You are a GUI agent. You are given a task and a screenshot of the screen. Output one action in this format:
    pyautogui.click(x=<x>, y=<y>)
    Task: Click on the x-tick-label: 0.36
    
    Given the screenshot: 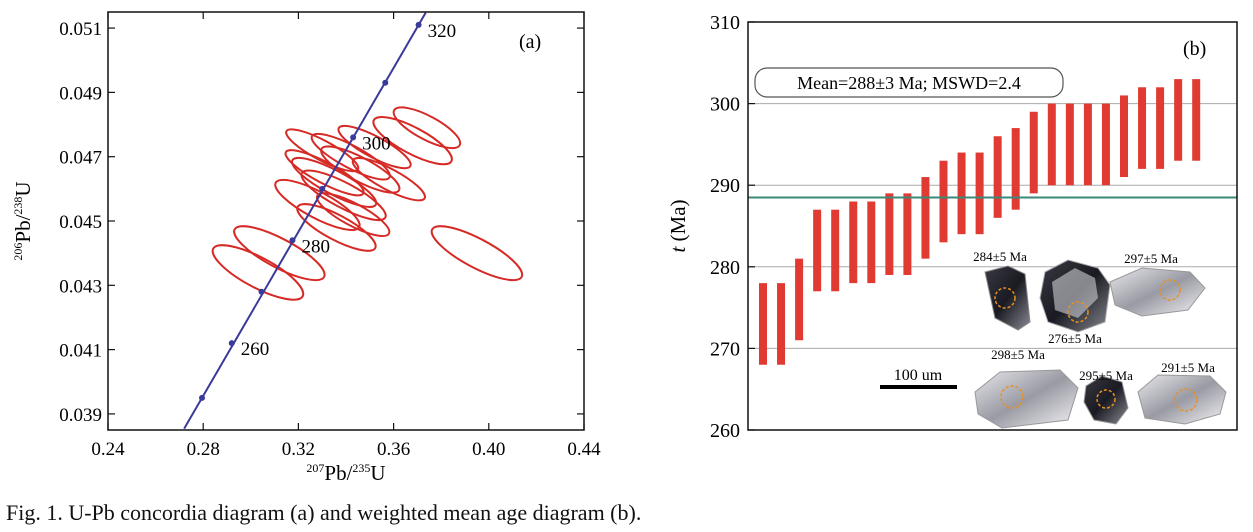 What is the action you would take?
    pyautogui.click(x=393, y=449)
    